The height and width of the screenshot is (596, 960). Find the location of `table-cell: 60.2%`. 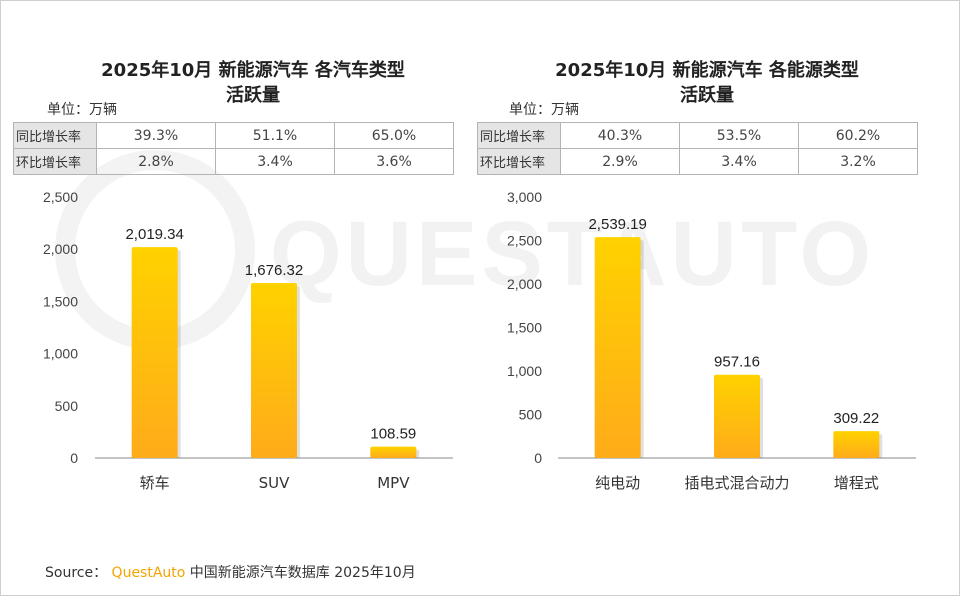

table-cell: 60.2% is located at coordinates (858, 135).